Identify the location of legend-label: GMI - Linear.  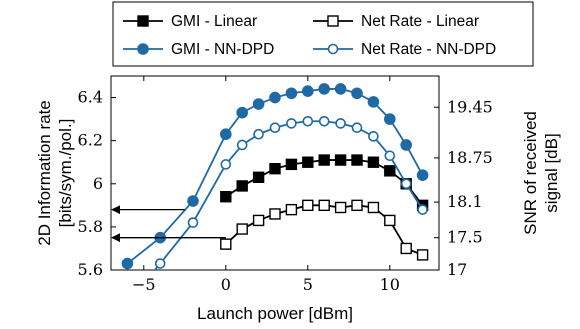
(214, 21).